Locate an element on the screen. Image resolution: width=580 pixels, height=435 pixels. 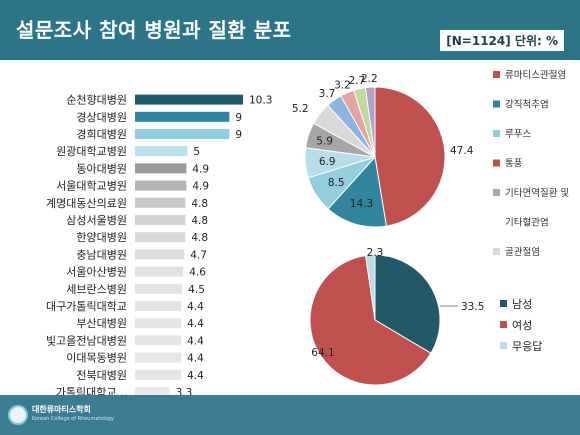
legend-label: 통풍 is located at coordinates (514, 164).